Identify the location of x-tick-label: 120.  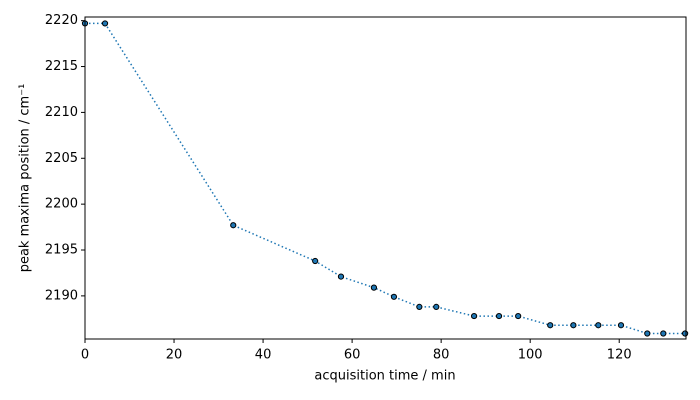
(619, 355).